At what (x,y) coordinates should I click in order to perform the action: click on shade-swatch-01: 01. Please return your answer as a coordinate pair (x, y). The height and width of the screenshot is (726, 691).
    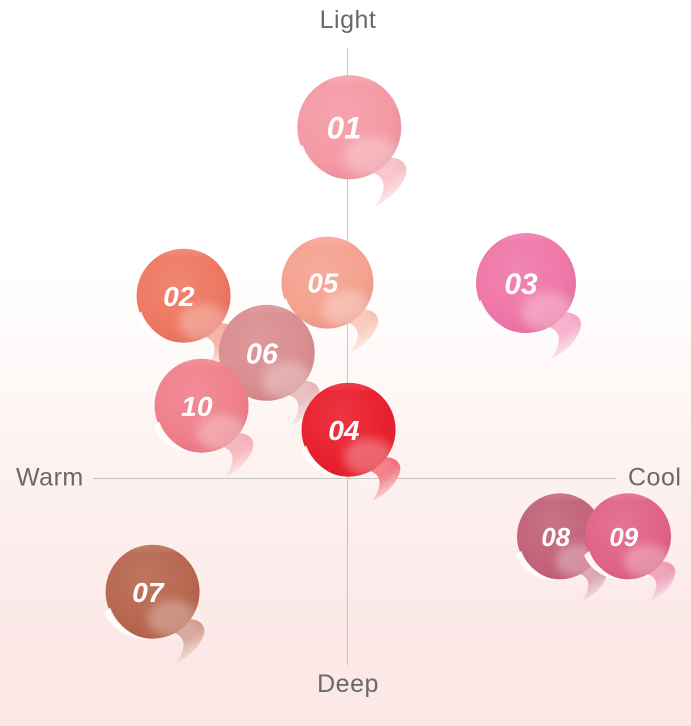
    Looking at the image, I should click on (352, 138).